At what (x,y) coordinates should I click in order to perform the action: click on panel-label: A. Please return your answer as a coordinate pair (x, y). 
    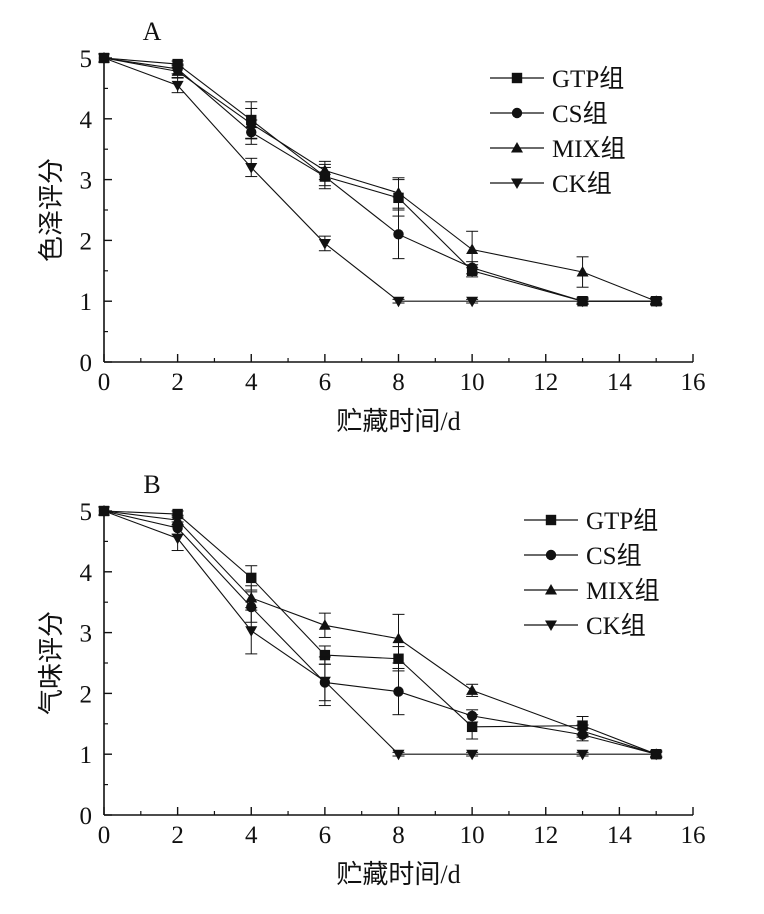
    Looking at the image, I should click on (152, 31).